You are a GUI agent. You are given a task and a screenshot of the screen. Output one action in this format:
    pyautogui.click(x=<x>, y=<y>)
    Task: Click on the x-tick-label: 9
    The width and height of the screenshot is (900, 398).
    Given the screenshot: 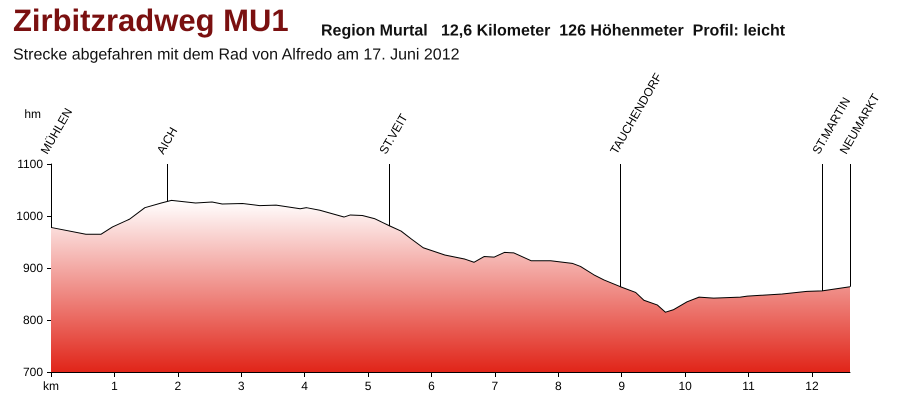 What is the action you would take?
    pyautogui.click(x=622, y=386)
    